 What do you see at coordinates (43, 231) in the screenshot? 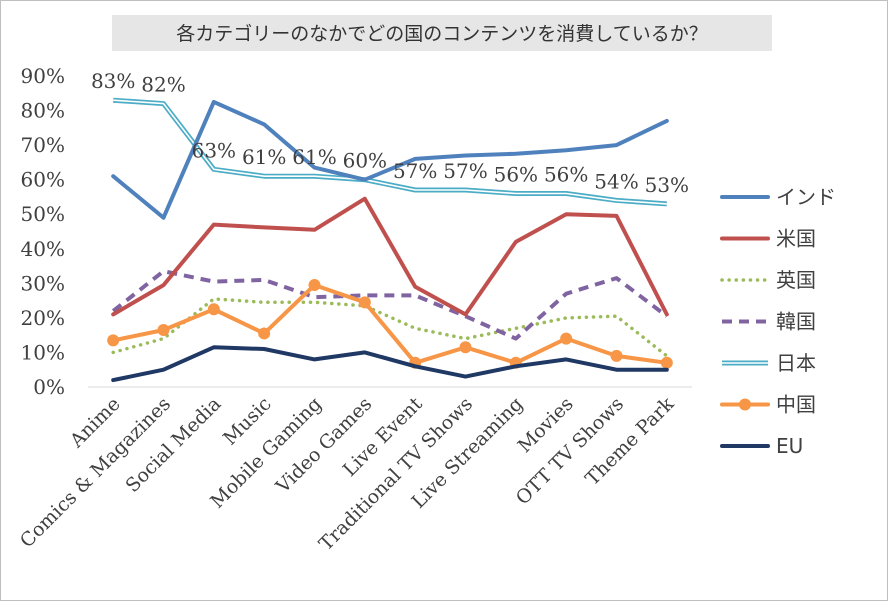
I see `y-axis: 0% 10% 20% 30% 40% 50% 60% 70% 80% 90%` at bounding box center [43, 231].